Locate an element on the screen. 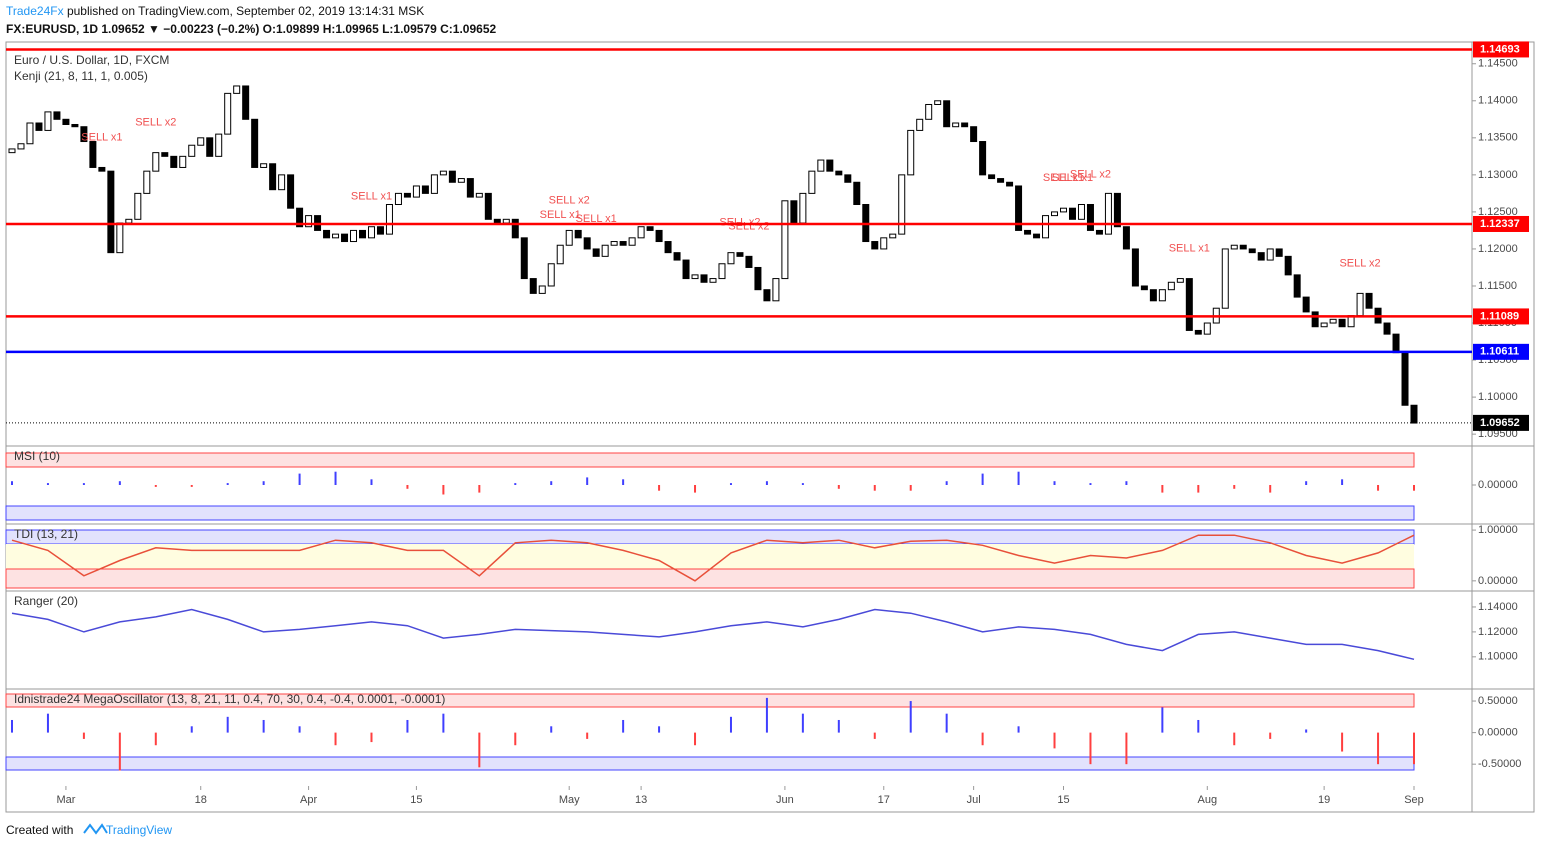 The width and height of the screenshot is (1541, 849). y-tick-label: 1.00000 is located at coordinates (1498, 530).